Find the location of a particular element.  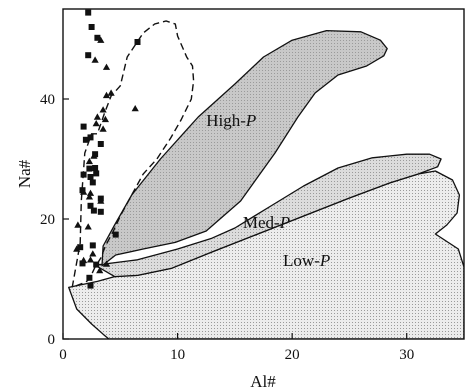

field-label-low: Low-P is located at coordinates (306, 260).